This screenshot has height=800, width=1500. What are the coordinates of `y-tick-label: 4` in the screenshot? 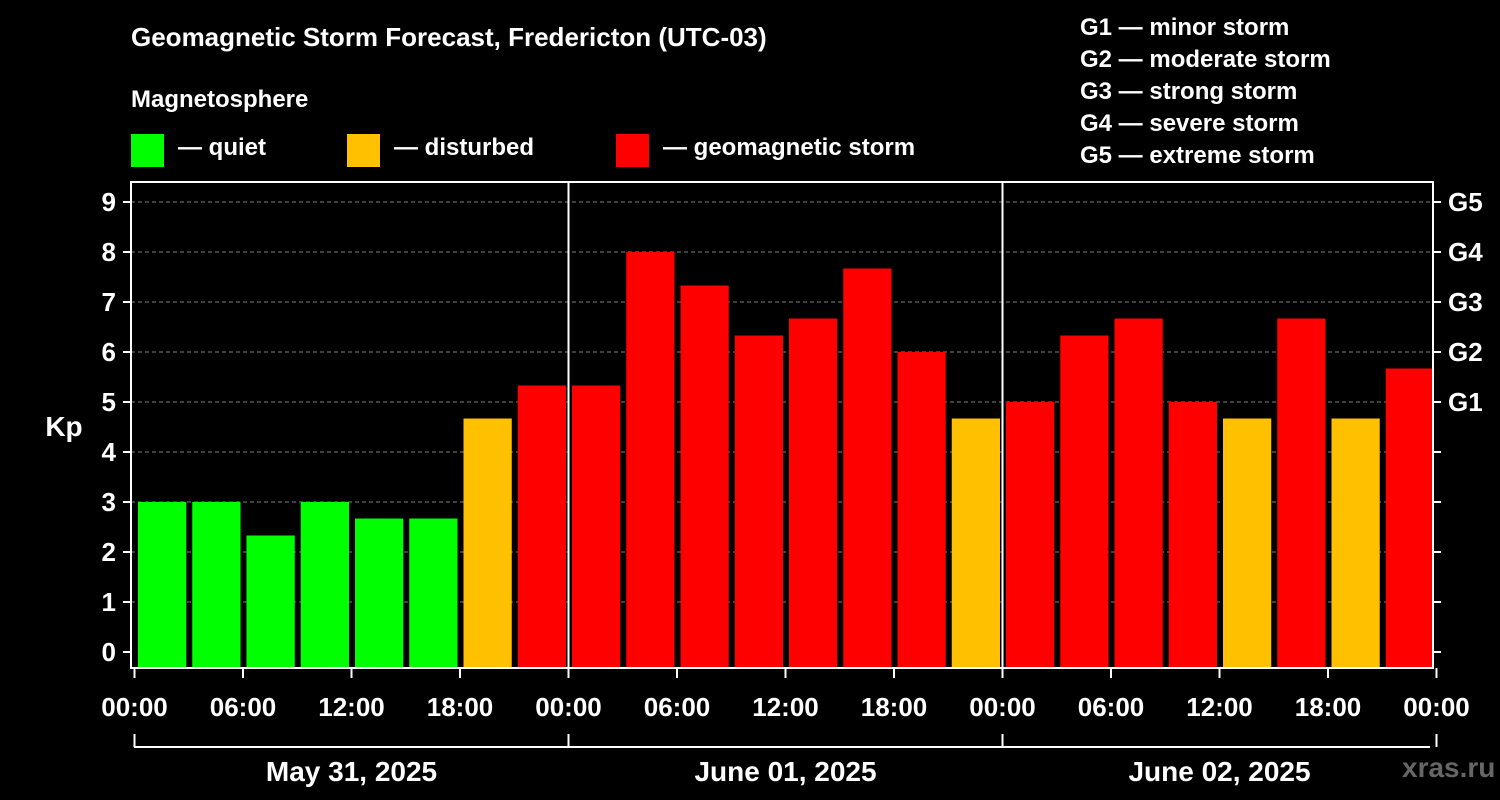 It's located at (109, 452).